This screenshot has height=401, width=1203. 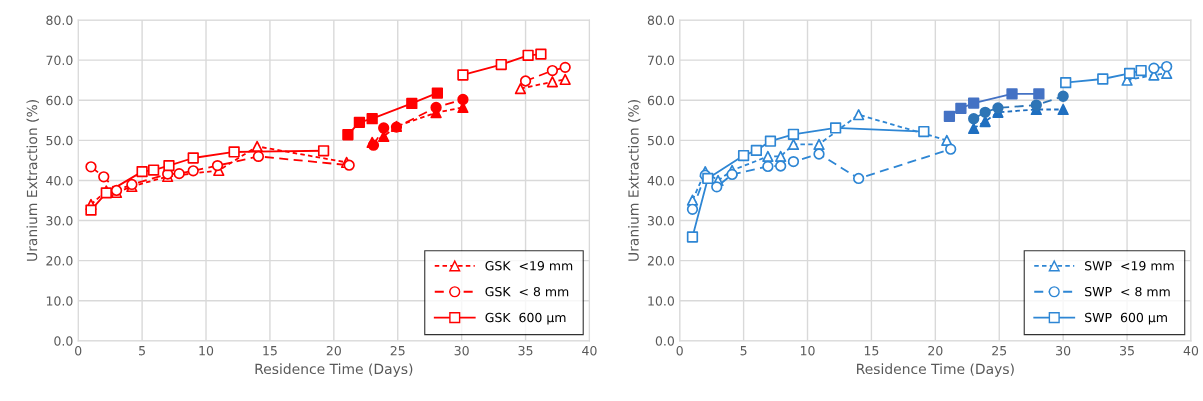 What do you see at coordinates (529, 266) in the screenshot?
I see `legend-label: GSK <19 mm` at bounding box center [529, 266].